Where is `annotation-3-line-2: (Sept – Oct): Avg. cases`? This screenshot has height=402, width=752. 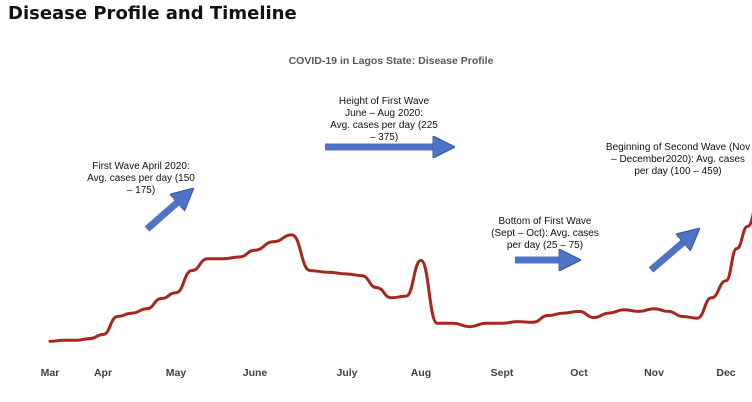 annotation-3-line-2: (Sept – Oct): Avg. cases is located at coordinates (545, 233).